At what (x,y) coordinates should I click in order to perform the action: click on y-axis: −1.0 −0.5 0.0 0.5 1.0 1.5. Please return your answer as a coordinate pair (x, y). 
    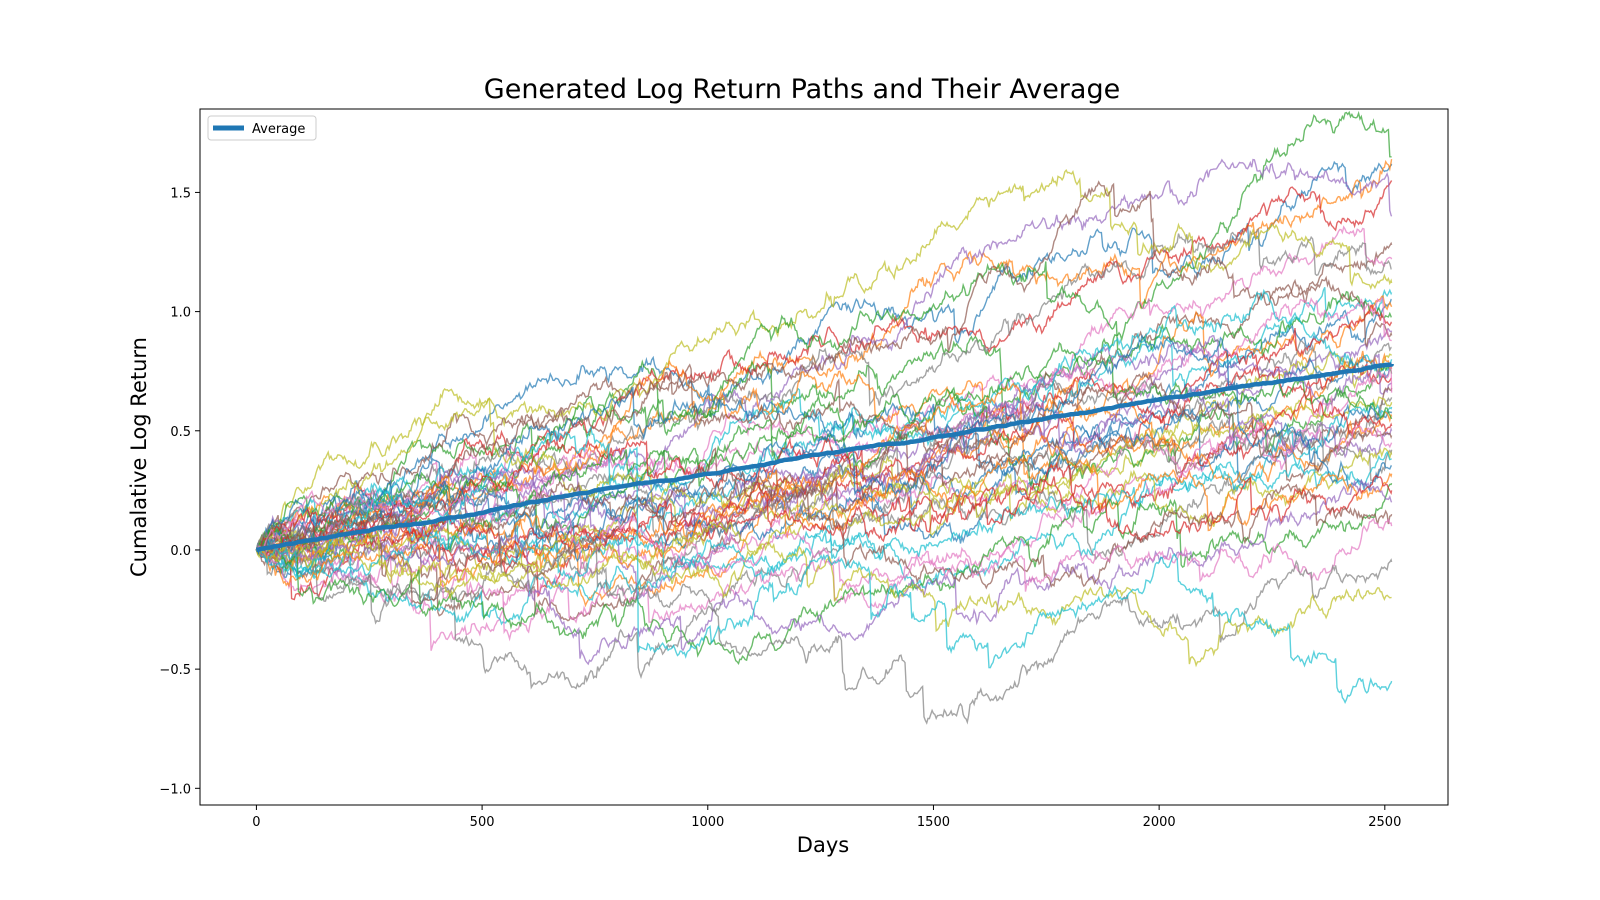
    Looking at the image, I should click on (179, 491).